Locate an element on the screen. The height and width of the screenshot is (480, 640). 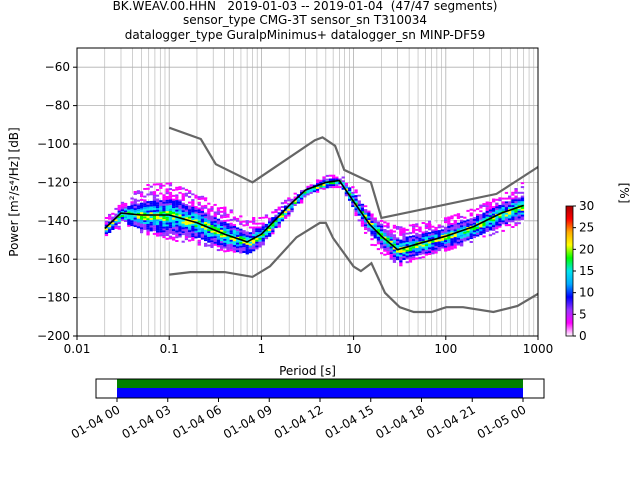
noise-model-nlnm is located at coordinates (353, 267).